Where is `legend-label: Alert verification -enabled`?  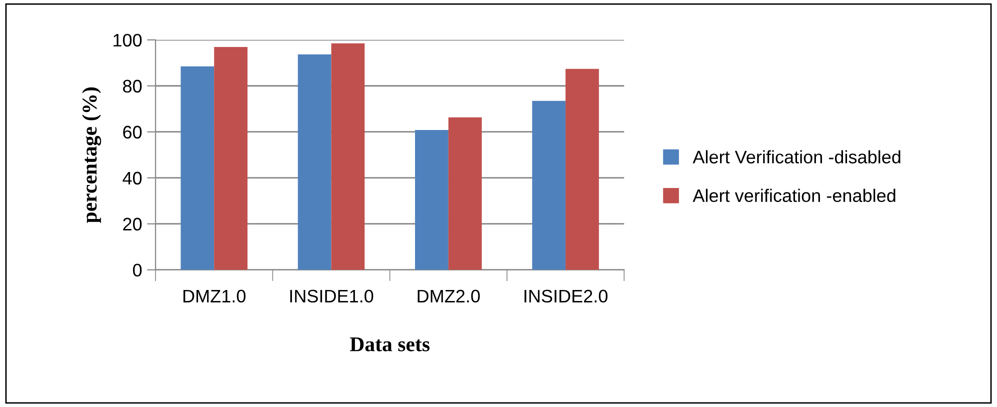
legend-label: Alert verification -enabled is located at coordinates (794, 195).